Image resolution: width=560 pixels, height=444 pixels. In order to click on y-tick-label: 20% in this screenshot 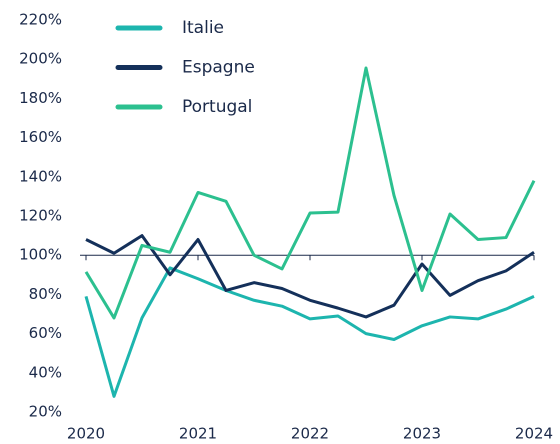, I will do `click(45, 412)`.